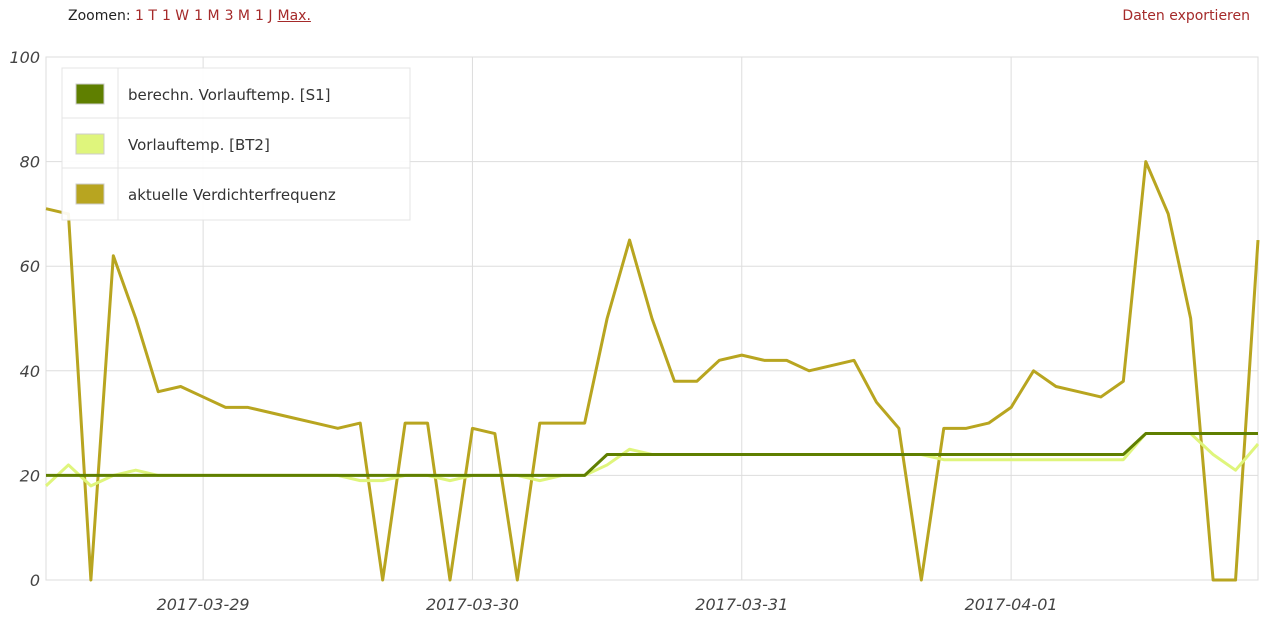  Describe the element at coordinates (1186, 16) in the screenshot. I see `export-link: Daten exportieren` at that location.